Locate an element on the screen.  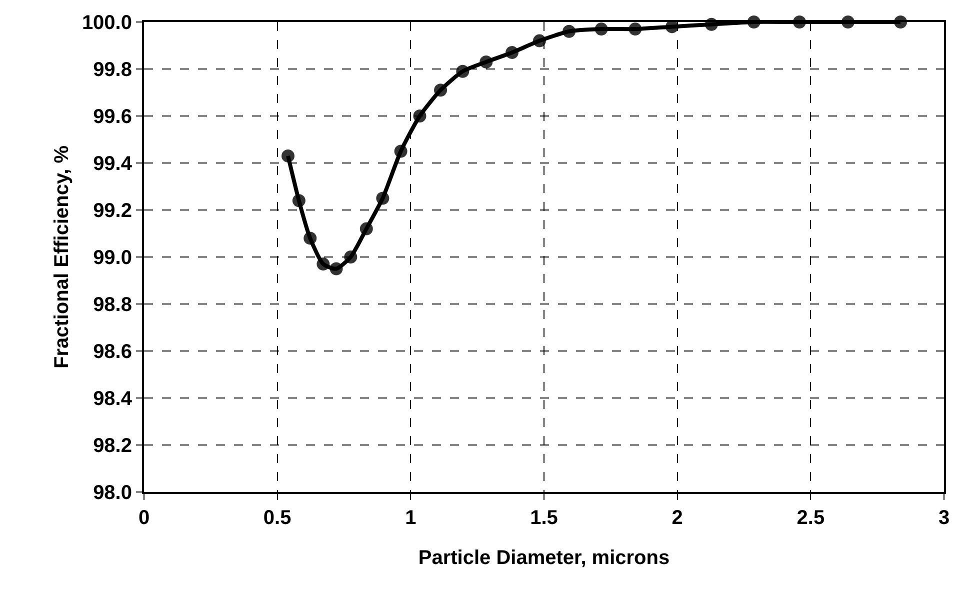
y-tick-label: 99.0 is located at coordinates (112, 258).